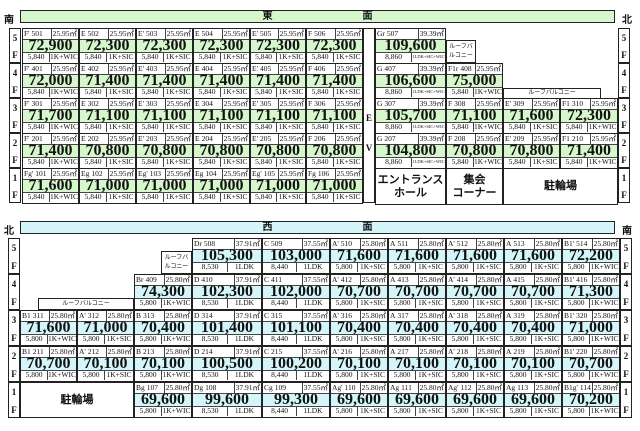  What do you see at coordinates (417, 328) in the screenshot?
I see `unit-cell: A 317 25.80㎡ 70,400 5,800 1K+SIC` at bounding box center [417, 328].